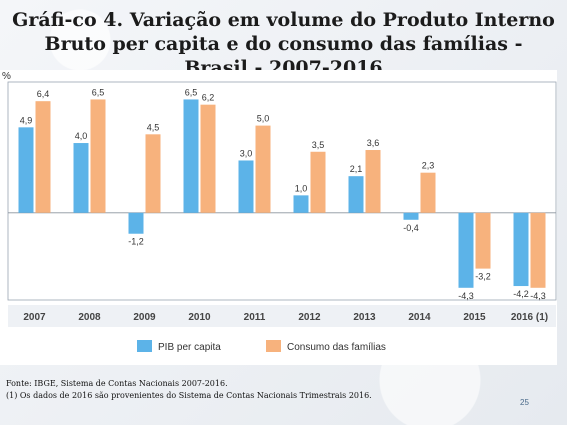  I want to click on x-tick-label-5: 2012, so click(309, 317).